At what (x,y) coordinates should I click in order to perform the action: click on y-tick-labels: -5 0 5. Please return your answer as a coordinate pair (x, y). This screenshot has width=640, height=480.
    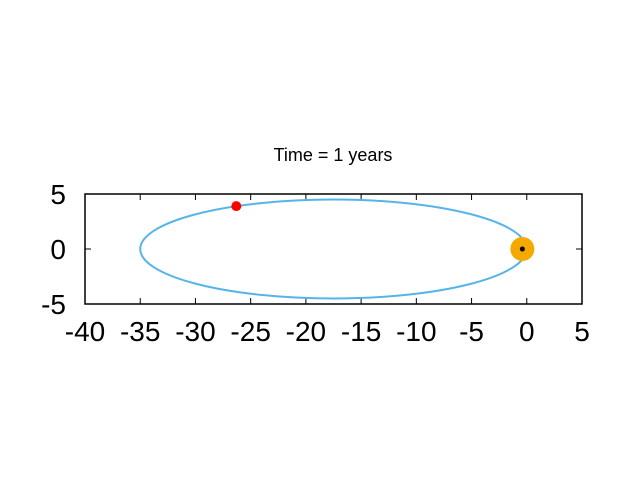
    Looking at the image, I should click on (53, 249).